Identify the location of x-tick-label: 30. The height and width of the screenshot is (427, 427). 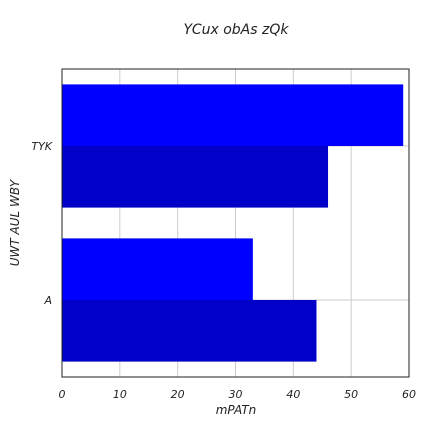
(236, 394).